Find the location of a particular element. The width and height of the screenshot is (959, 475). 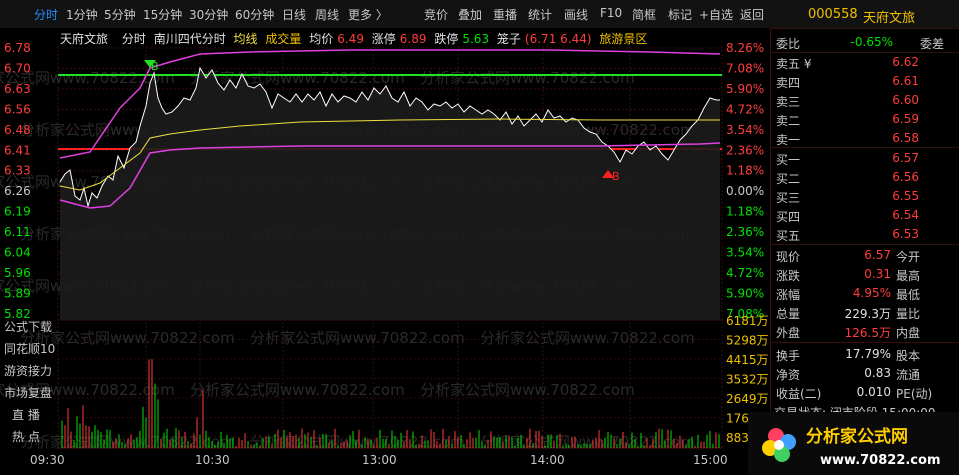

price-tick-label: 6.33 is located at coordinates (17, 171).